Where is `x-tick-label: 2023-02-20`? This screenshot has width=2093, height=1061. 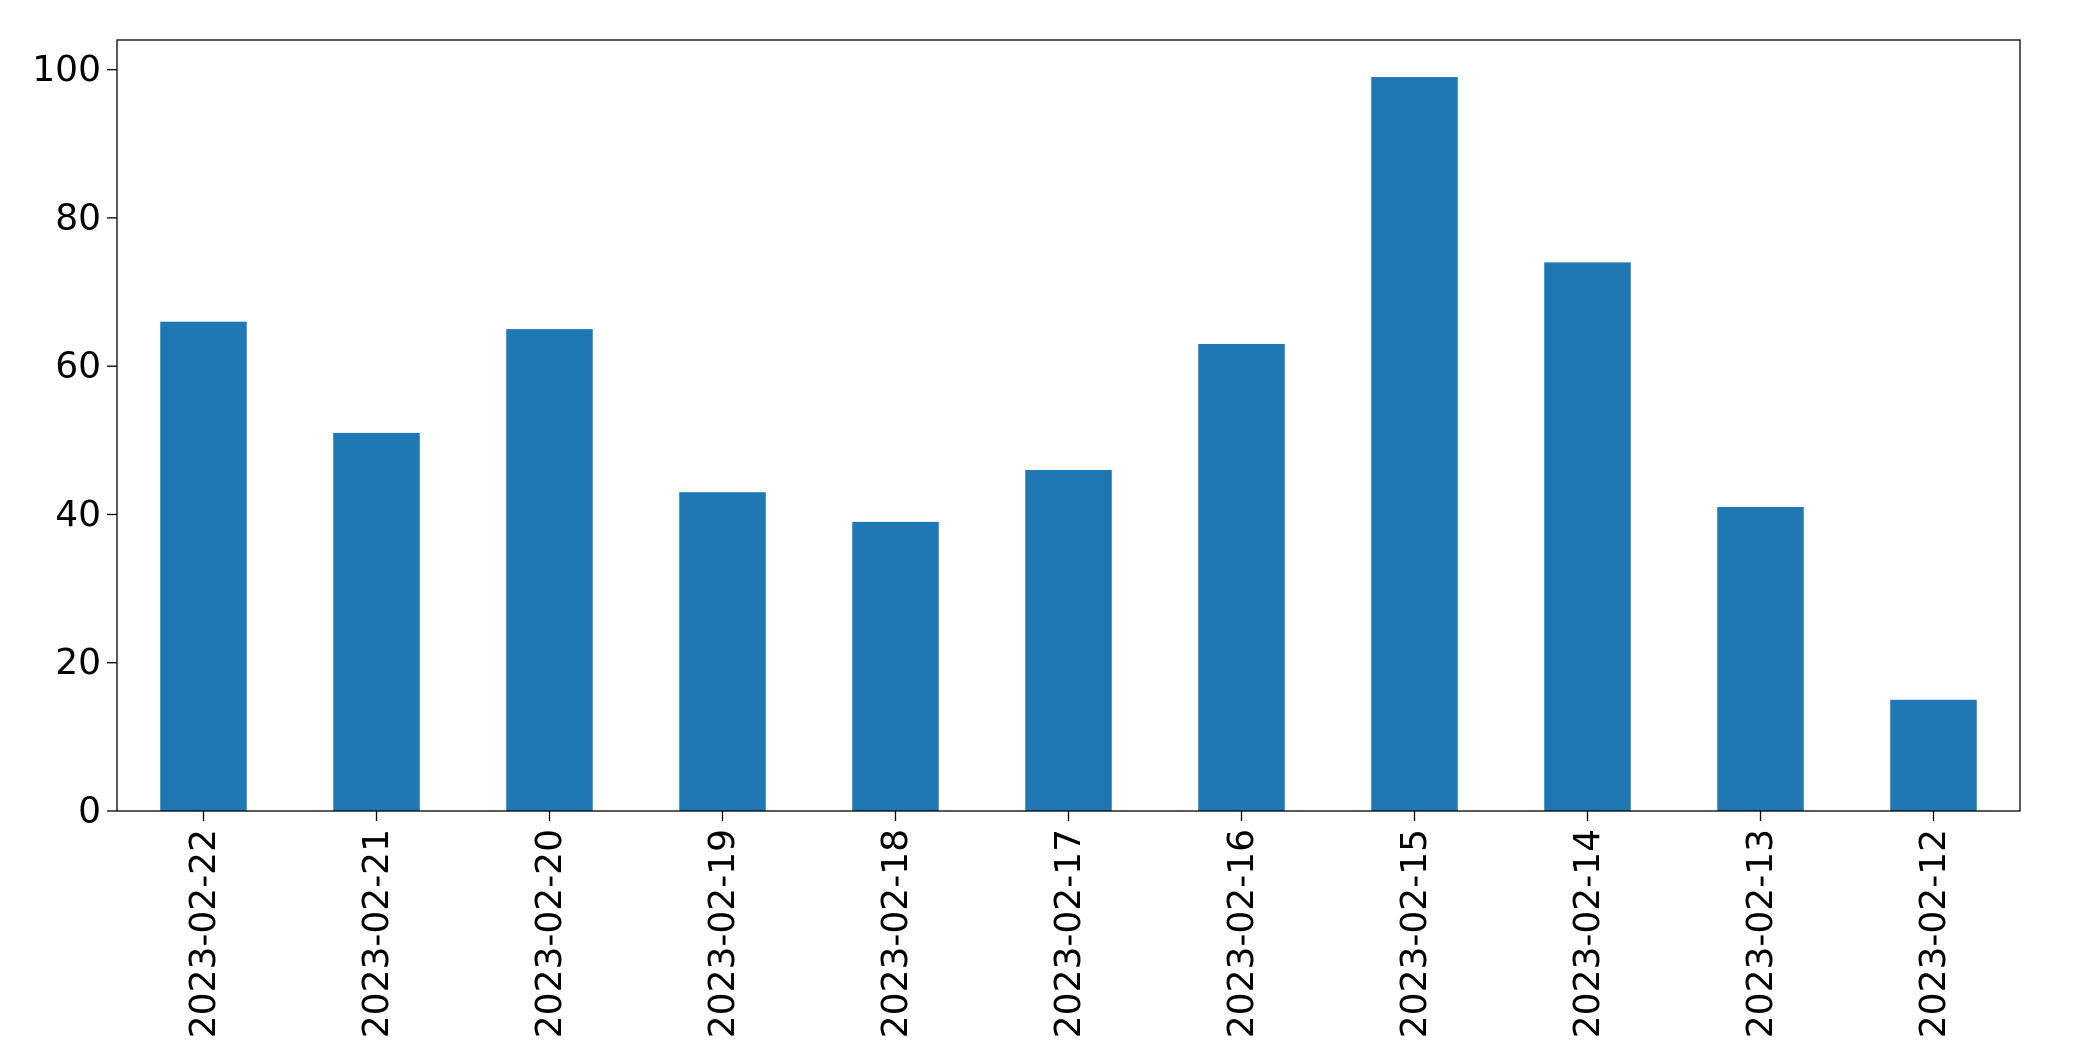
x-tick-label: 2023-02-20 is located at coordinates (549, 933).